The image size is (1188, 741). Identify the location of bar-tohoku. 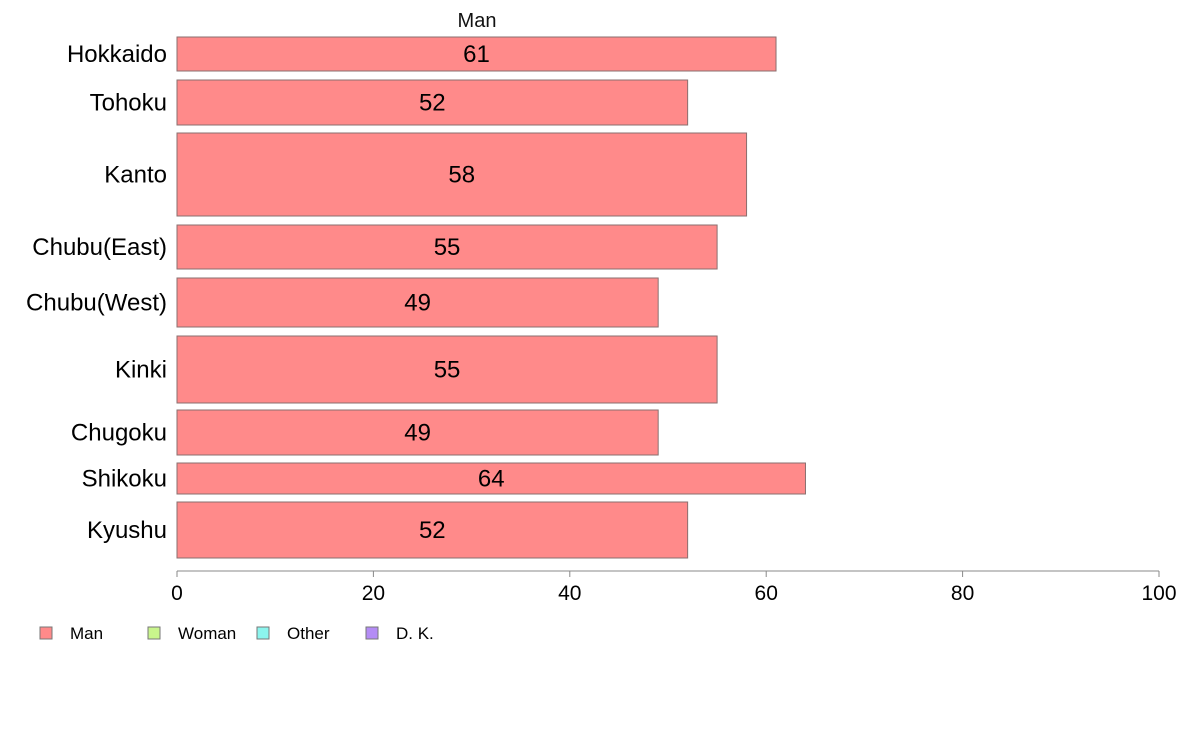
(432, 102).